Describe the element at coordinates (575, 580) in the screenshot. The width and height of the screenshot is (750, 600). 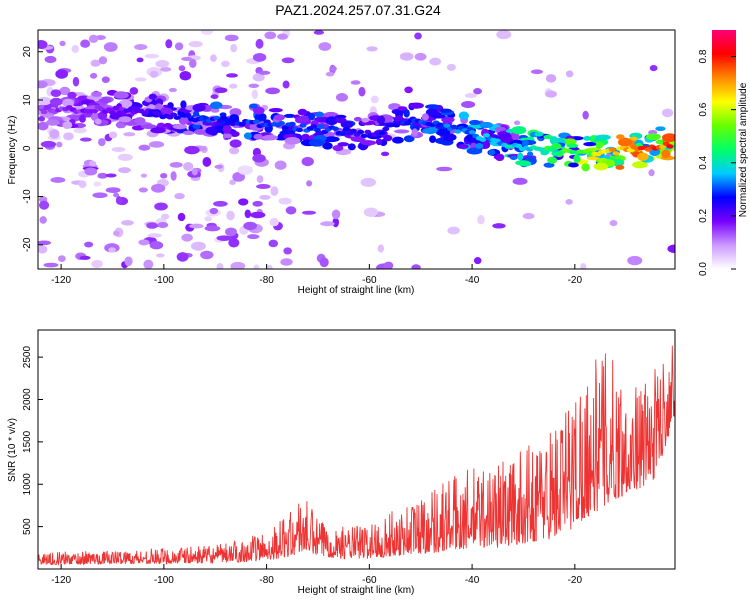
I see `snr-x-tick-label: -20` at that location.